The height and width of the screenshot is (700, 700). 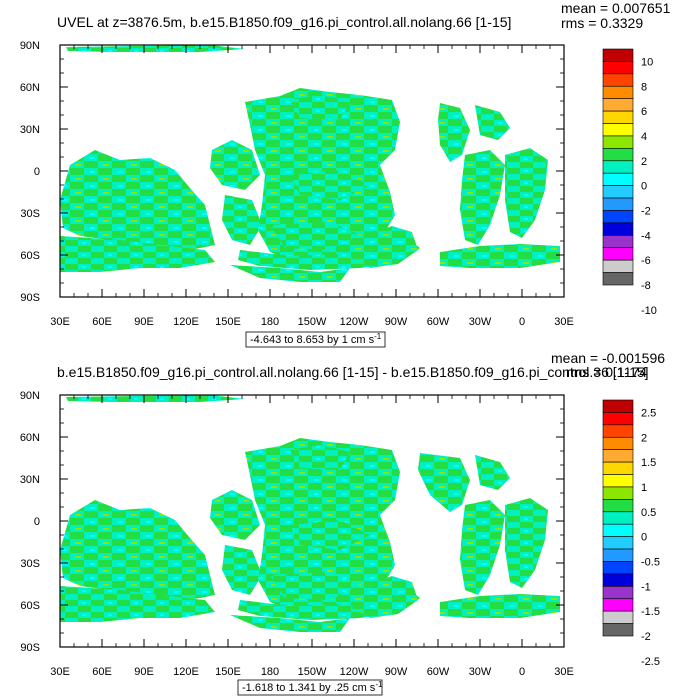 What do you see at coordinates (564, 322) in the screenshot?
I see `panel-top-xtick-12: 30E` at bounding box center [564, 322].